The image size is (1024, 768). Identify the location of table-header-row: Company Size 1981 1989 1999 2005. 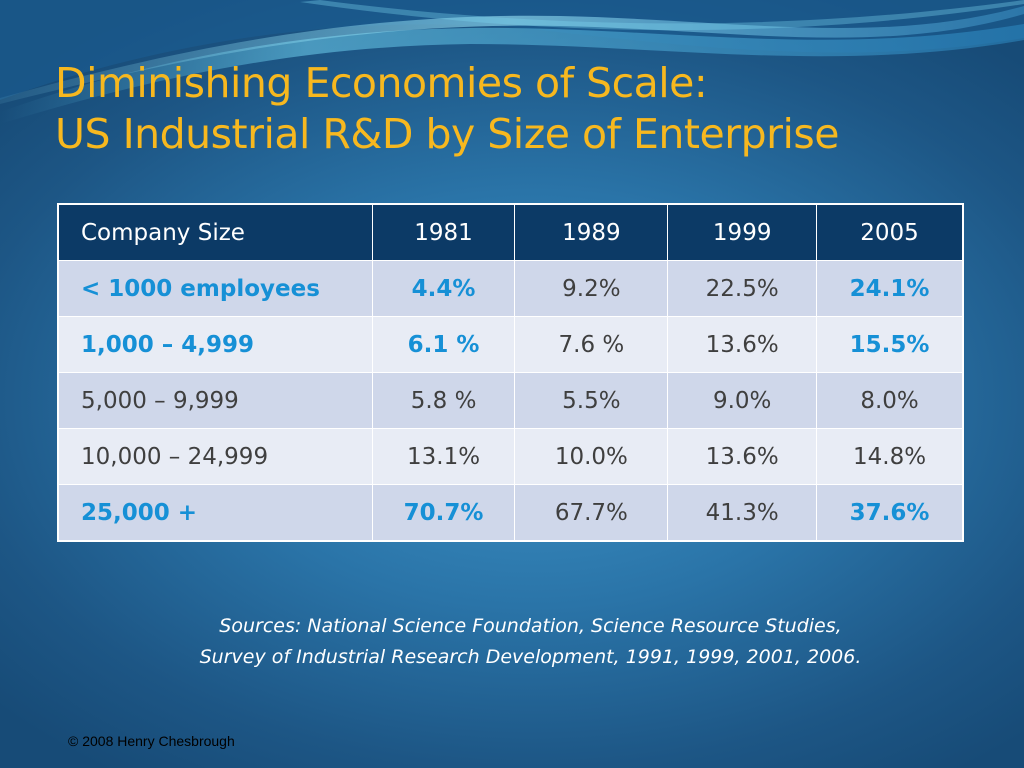
(510, 232).